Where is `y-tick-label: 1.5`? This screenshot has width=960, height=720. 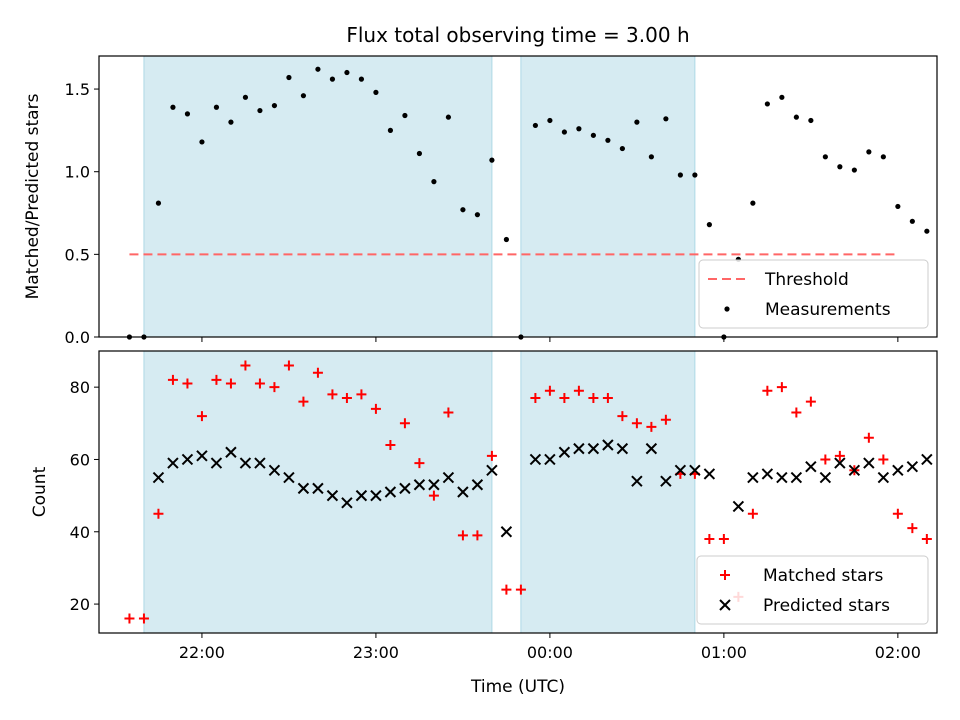
y-tick-label: 1.5 is located at coordinates (77, 89).